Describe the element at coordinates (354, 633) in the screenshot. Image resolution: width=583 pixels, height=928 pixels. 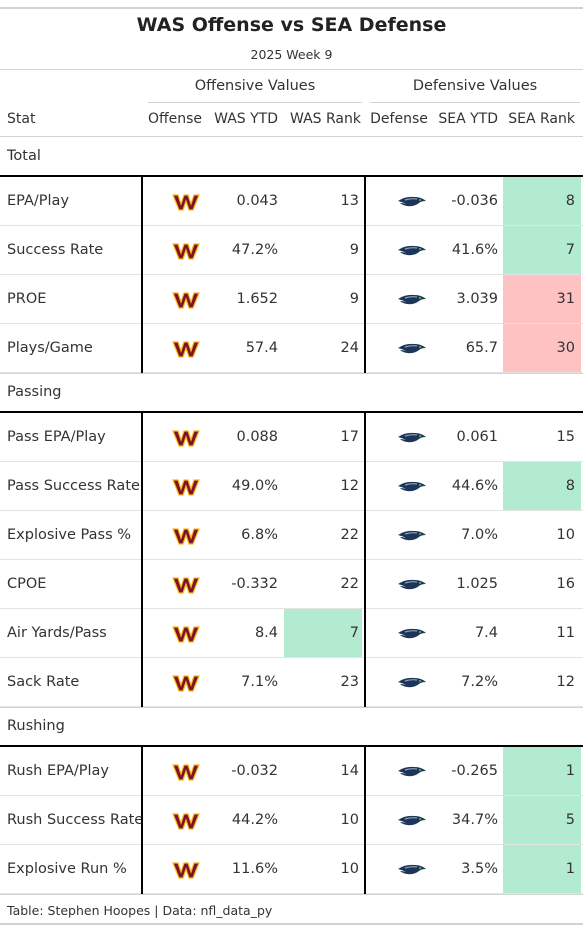
I see `was-rank-value: 7` at that location.